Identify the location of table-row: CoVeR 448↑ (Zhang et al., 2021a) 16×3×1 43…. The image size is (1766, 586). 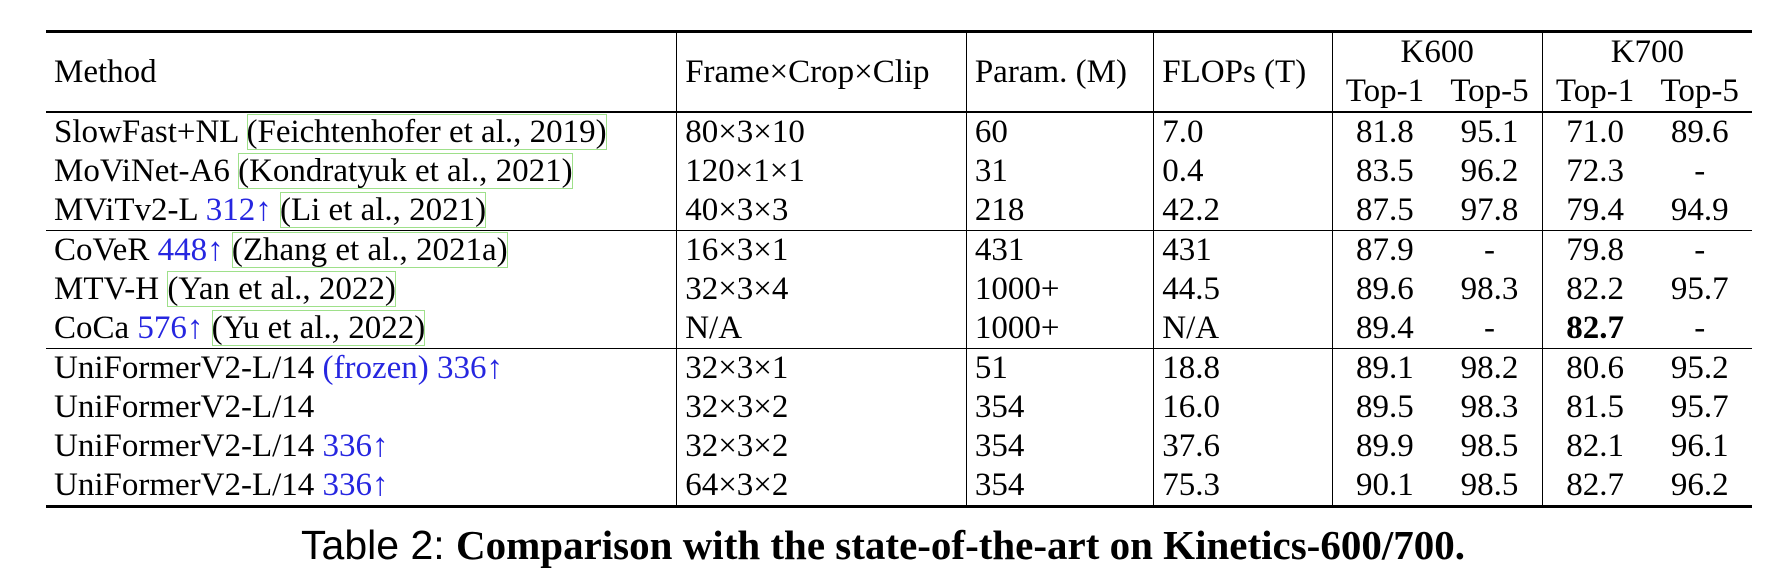
(899, 250).